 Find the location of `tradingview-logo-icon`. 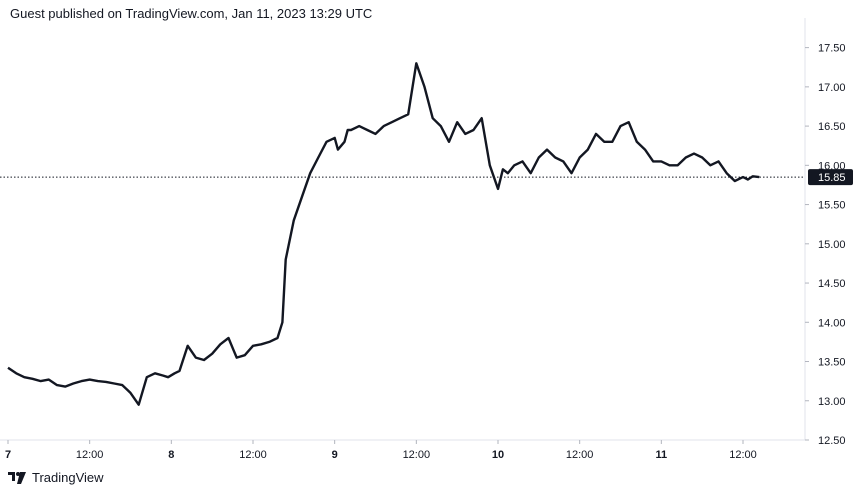

tradingview-logo-icon is located at coordinates (17, 477).